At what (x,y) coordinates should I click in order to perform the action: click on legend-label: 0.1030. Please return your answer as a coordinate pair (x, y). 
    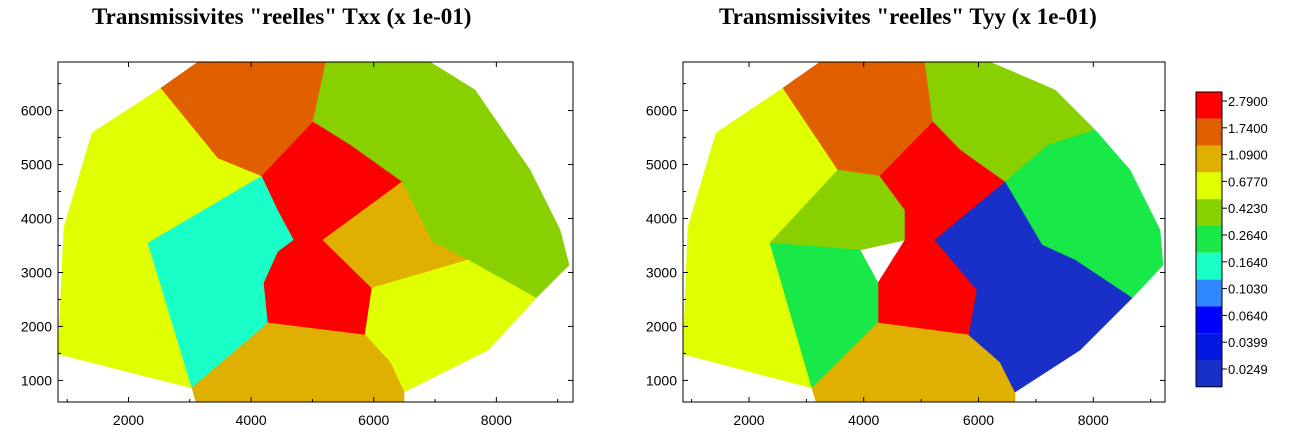
    Looking at the image, I should click on (1248, 289).